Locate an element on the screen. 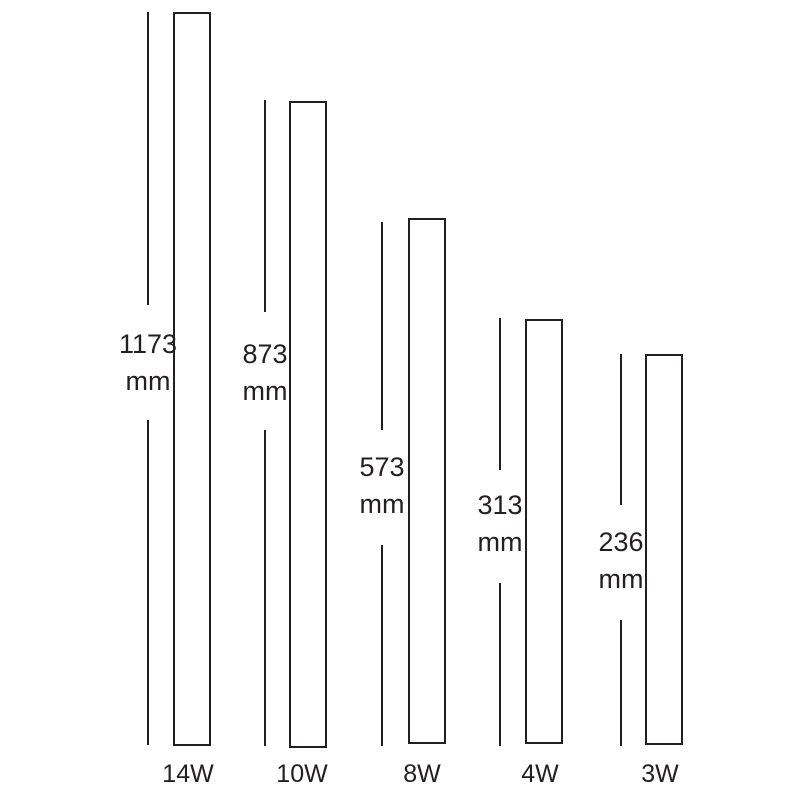  power-label: 3W is located at coordinates (660, 774).